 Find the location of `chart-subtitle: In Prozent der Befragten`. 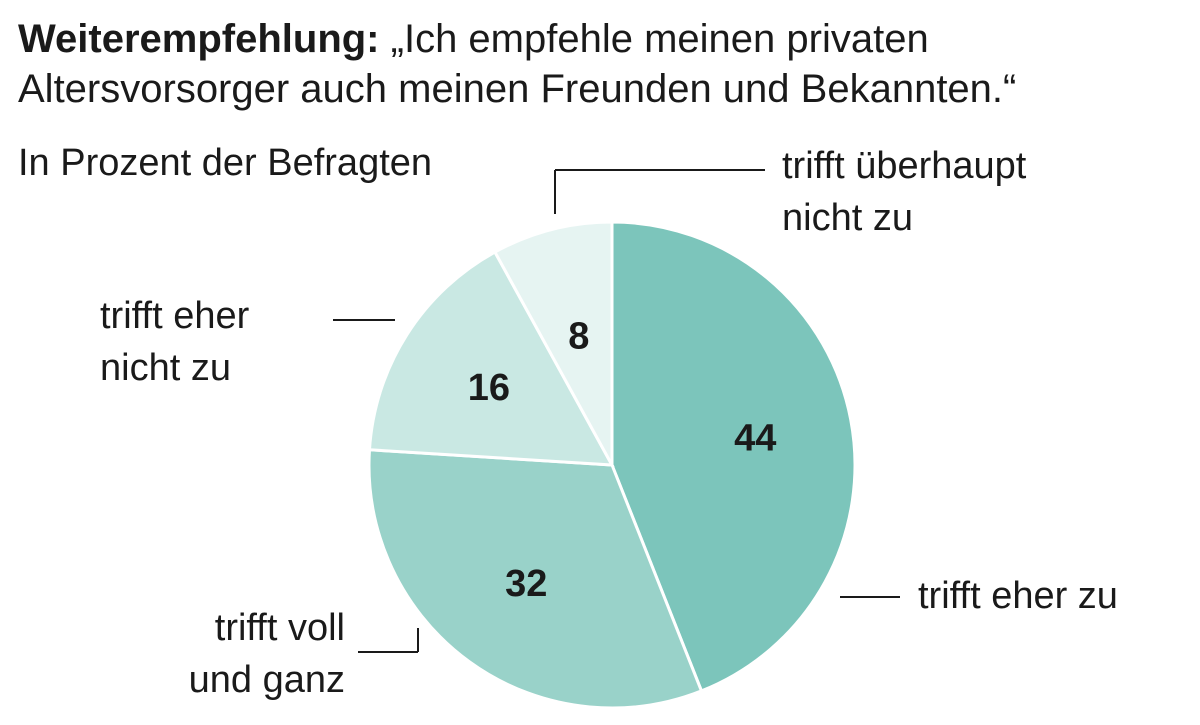

chart-subtitle: In Prozent der Befragten is located at coordinates (225, 163).